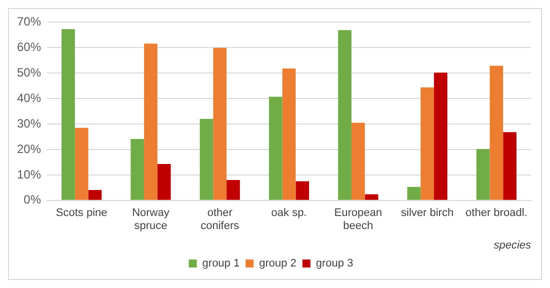 The width and height of the screenshot is (550, 288). I want to click on x-tick-label: silver birch, so click(427, 213).